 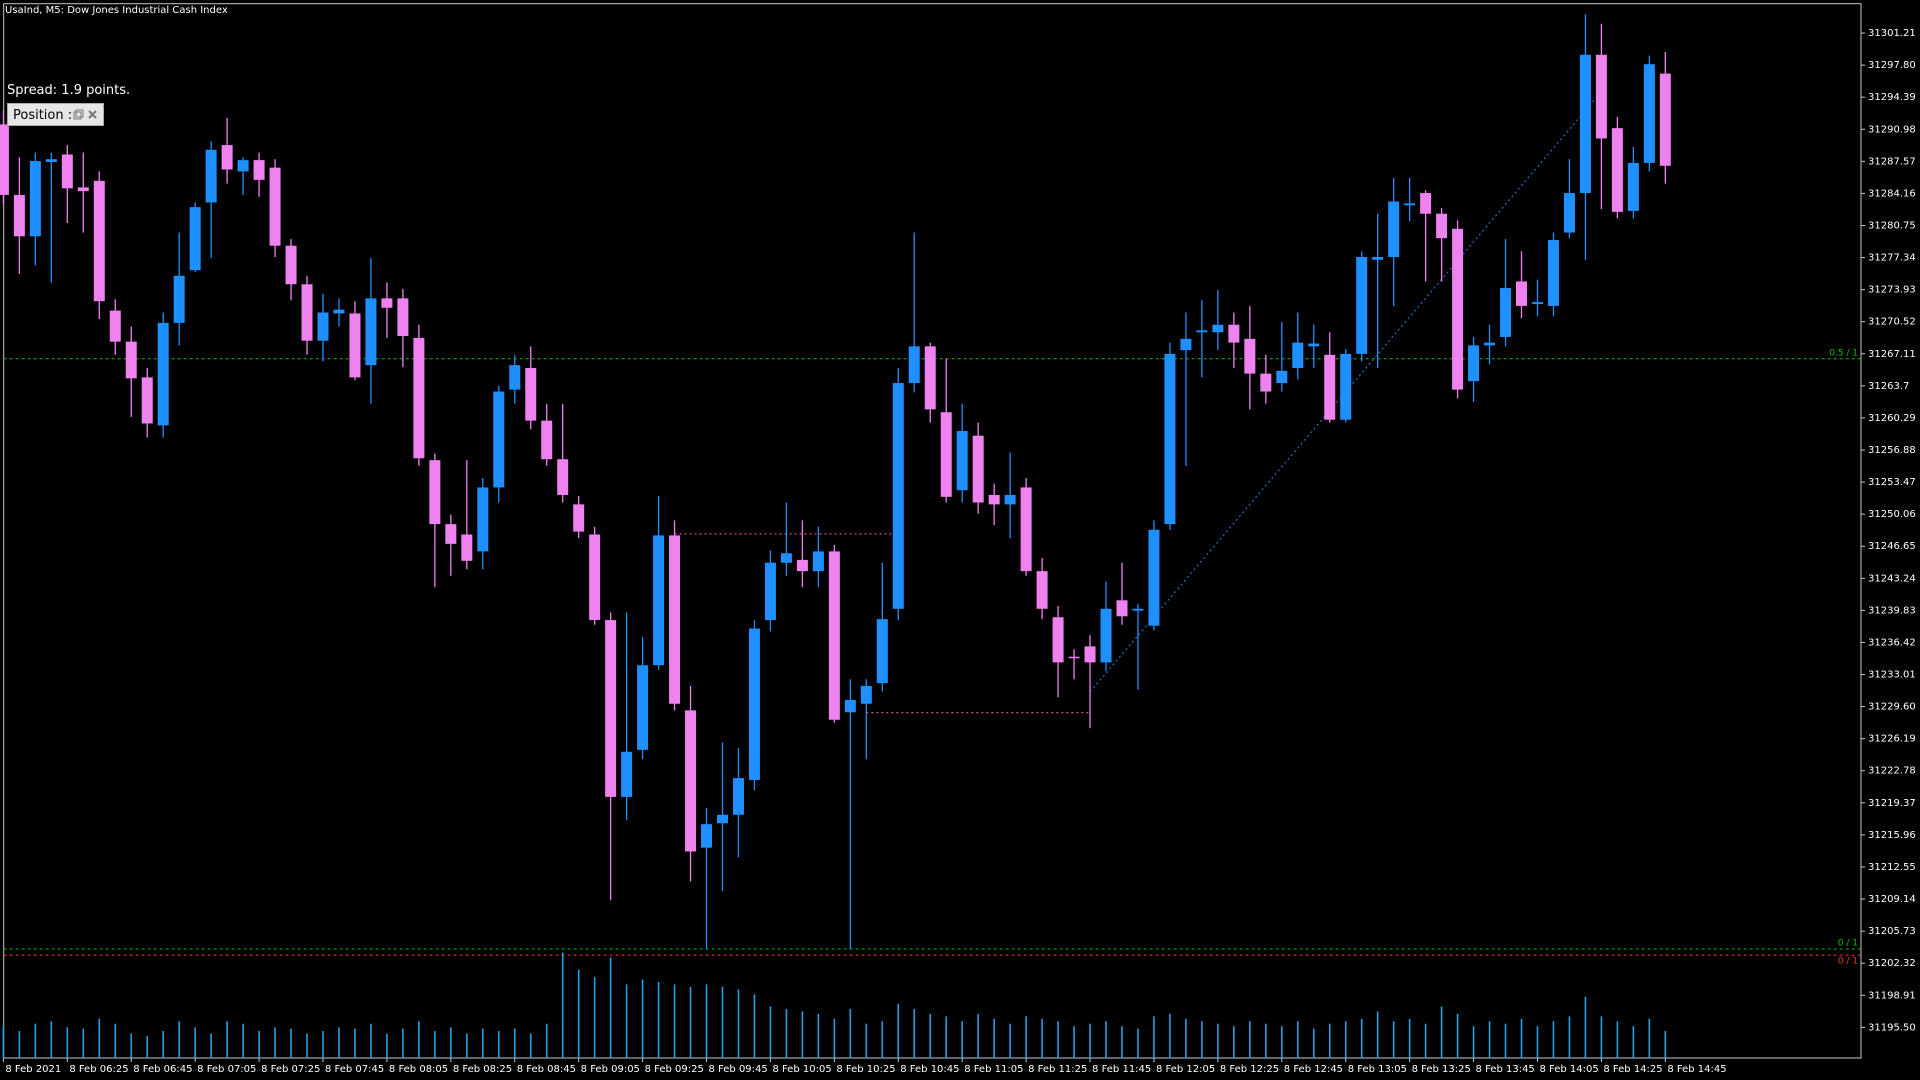 I want to click on x-tick-label: 8 Feb 14:05, so click(x=1568, y=1069).